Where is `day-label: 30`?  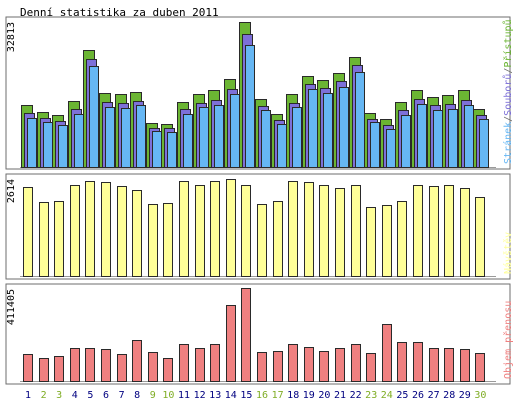
day-label: 30 is located at coordinates (480, 395).